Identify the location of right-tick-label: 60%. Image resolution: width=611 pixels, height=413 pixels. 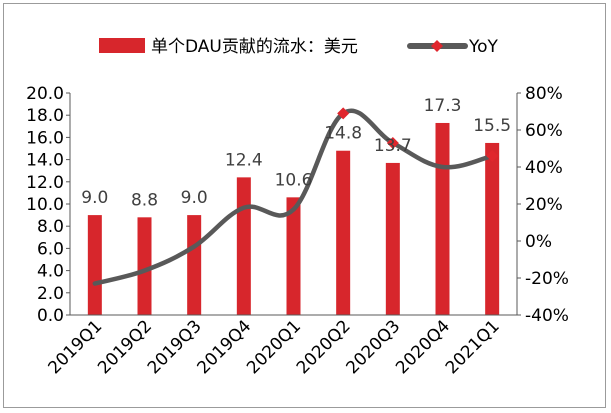
(544, 131).